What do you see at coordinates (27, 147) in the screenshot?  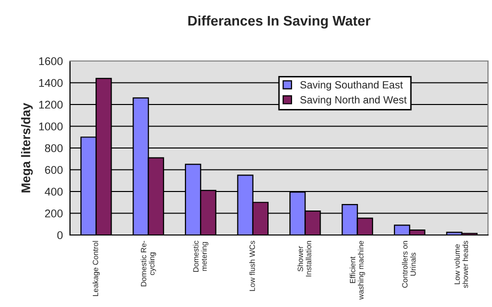 I see `y-axis-title: Mega liters/day` at bounding box center [27, 147].